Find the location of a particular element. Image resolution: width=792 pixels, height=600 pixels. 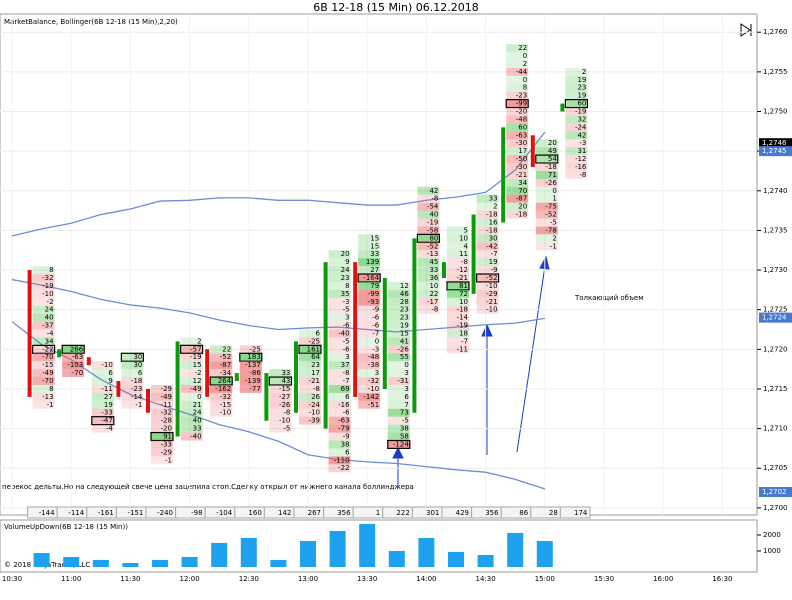

delta-value: -144 is located at coordinates (47, 513).